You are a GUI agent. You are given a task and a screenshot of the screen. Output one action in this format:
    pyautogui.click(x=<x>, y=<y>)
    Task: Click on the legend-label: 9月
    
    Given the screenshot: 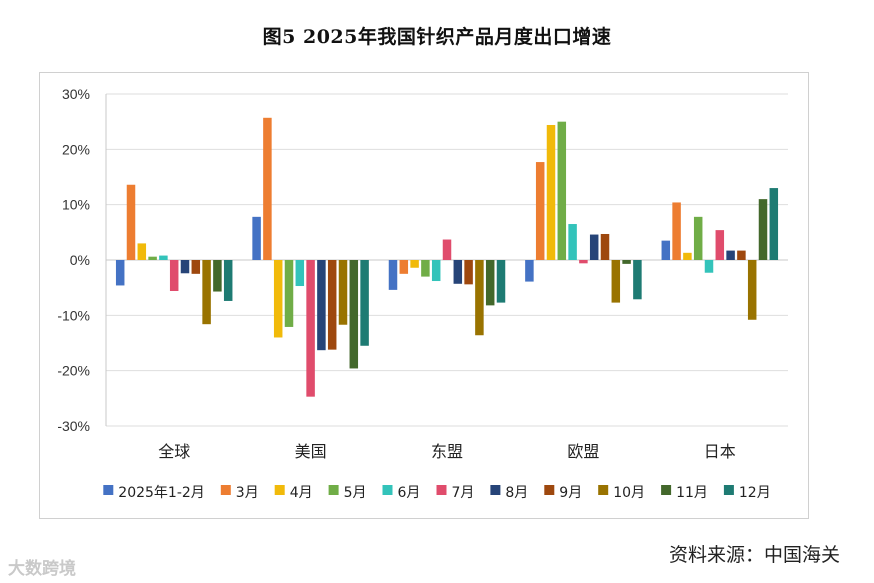 What is the action you would take?
    pyautogui.click(x=570, y=493)
    